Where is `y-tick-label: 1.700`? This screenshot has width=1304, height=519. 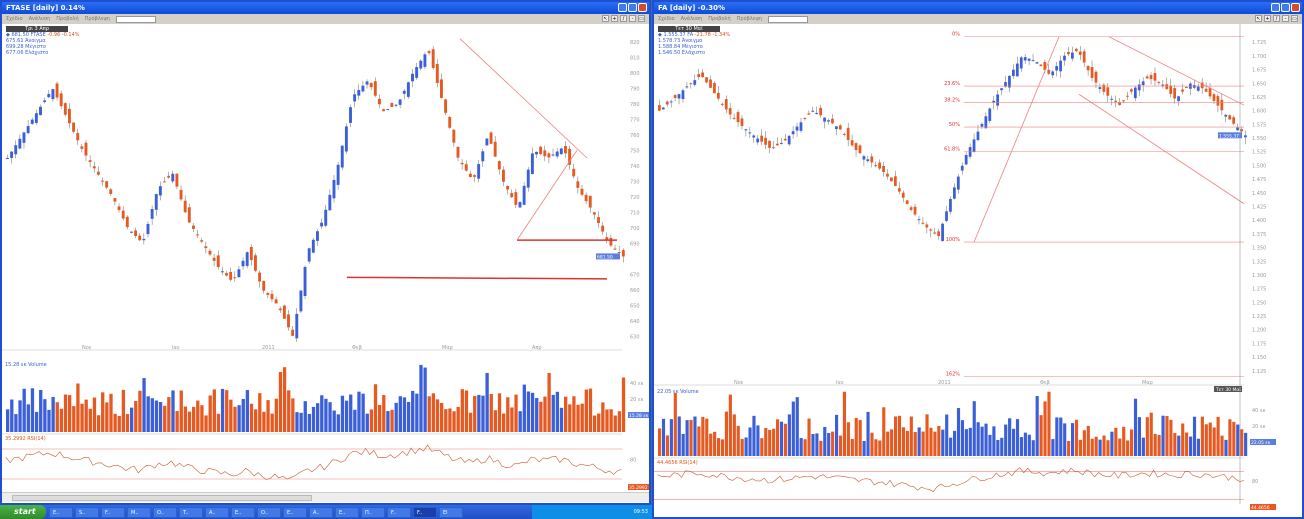 y-tick-label: 1.700 is located at coordinates (1259, 57).